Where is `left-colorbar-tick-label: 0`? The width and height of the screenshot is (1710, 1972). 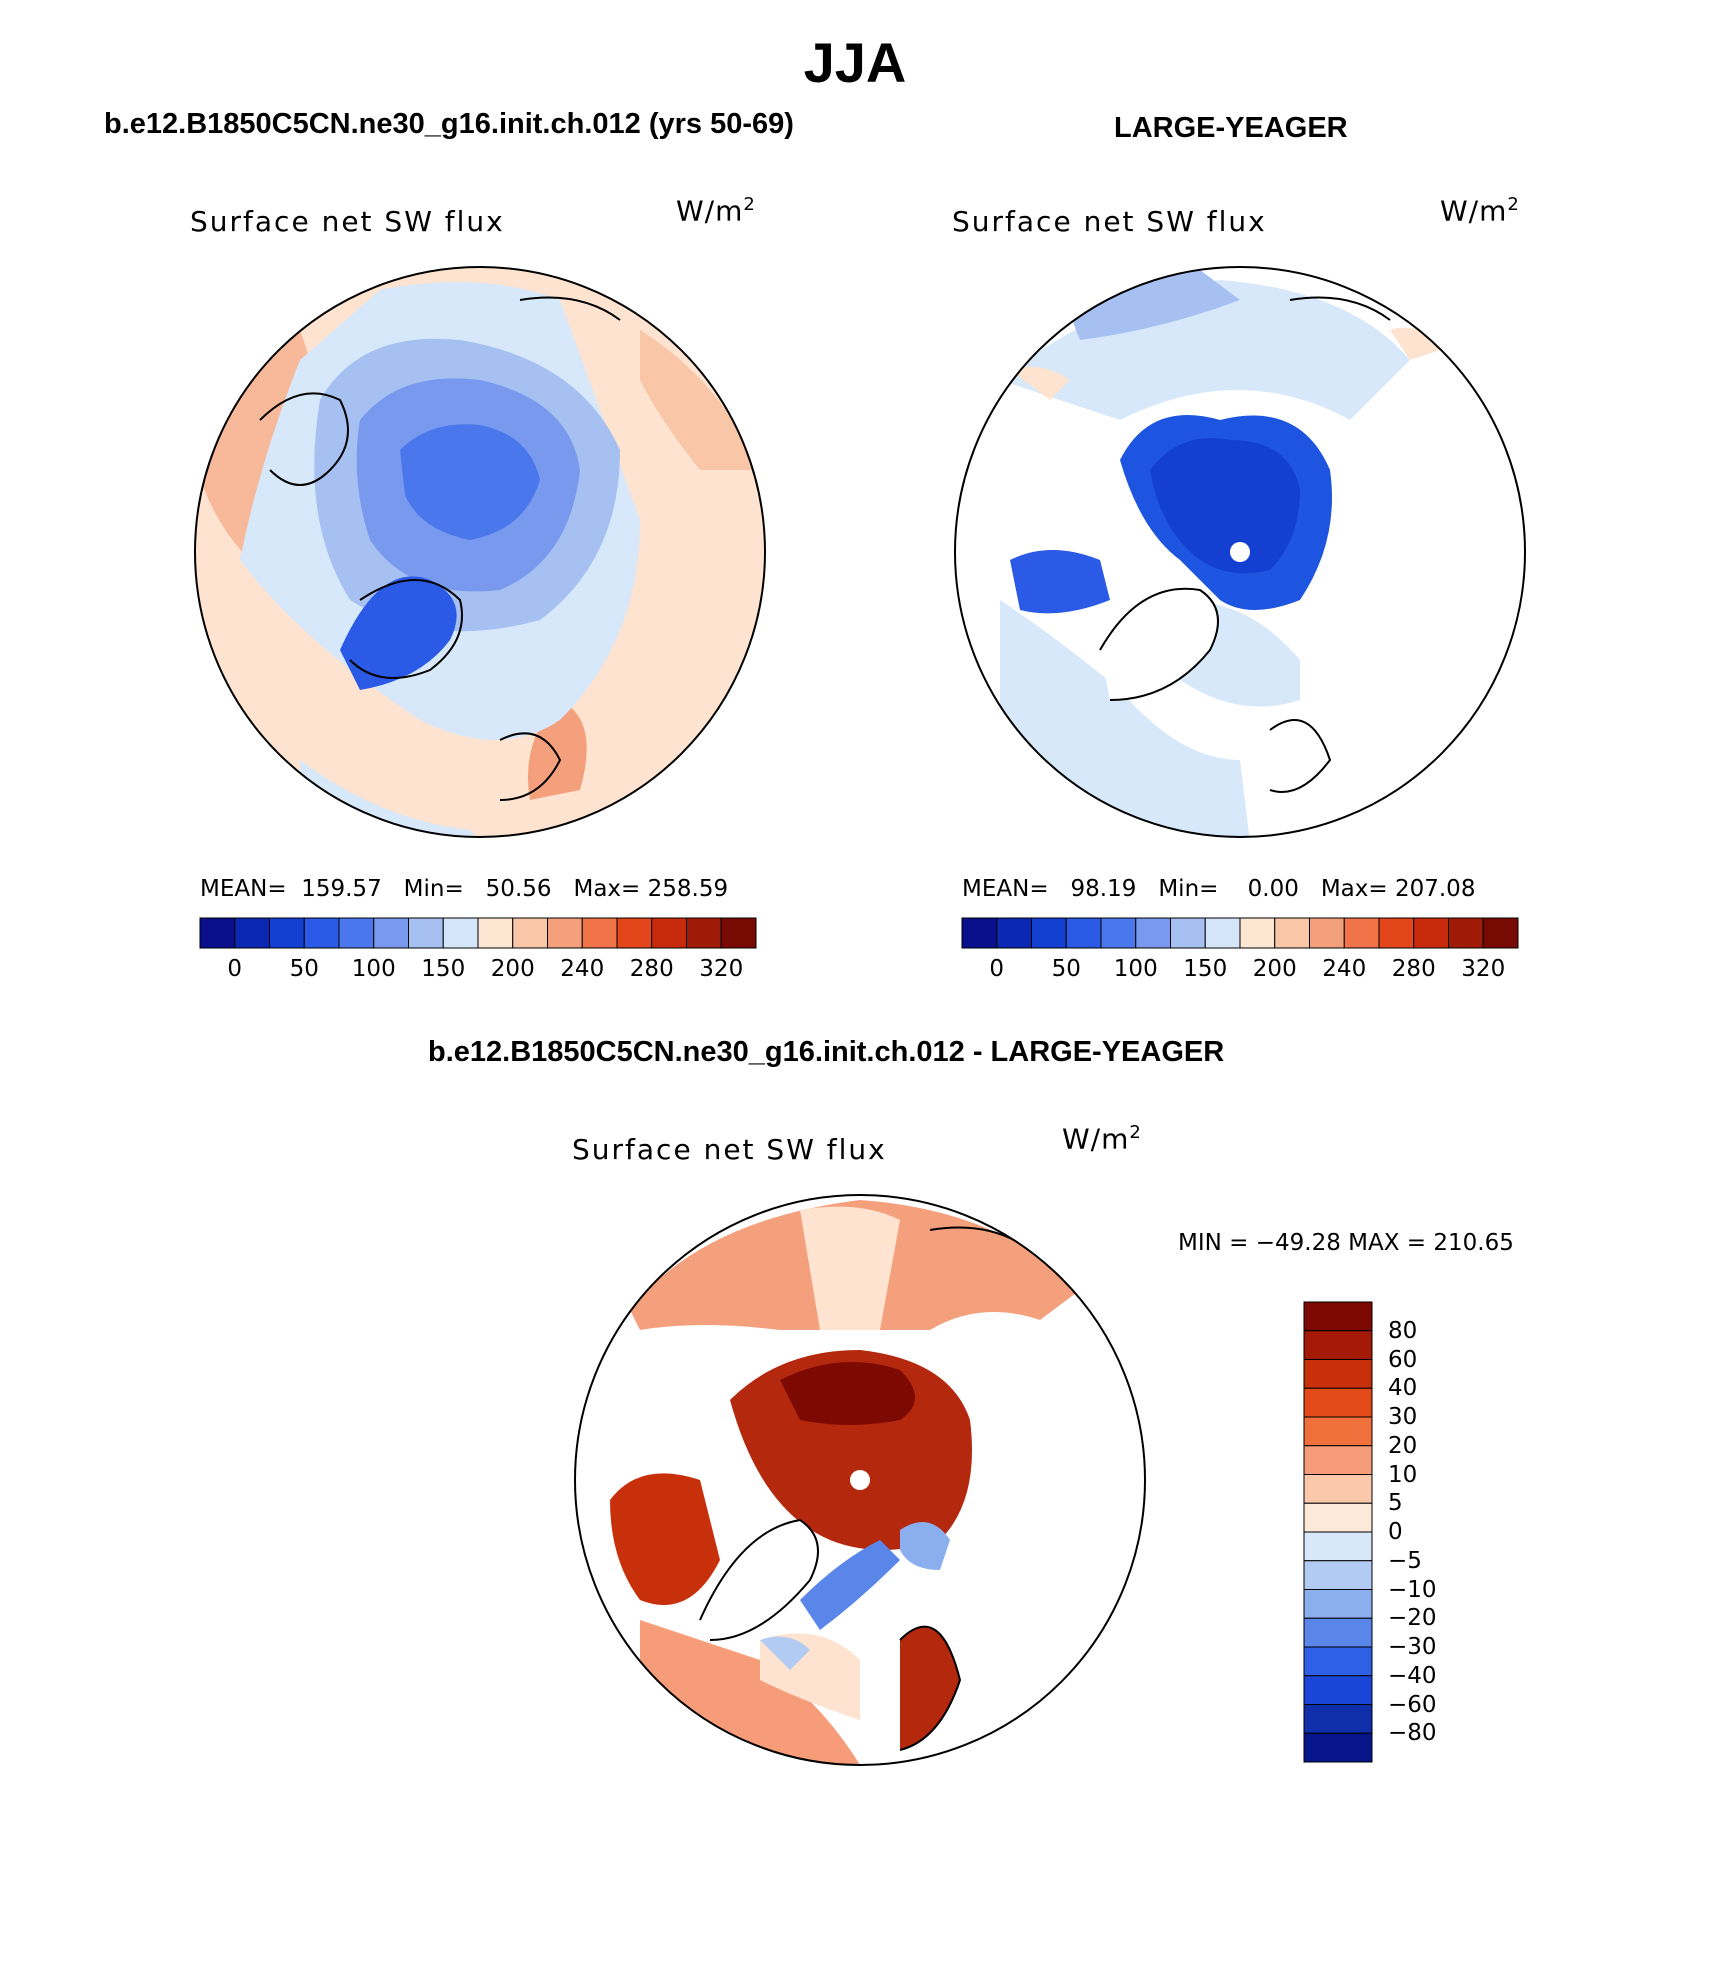 left-colorbar-tick-label: 0 is located at coordinates (235, 969).